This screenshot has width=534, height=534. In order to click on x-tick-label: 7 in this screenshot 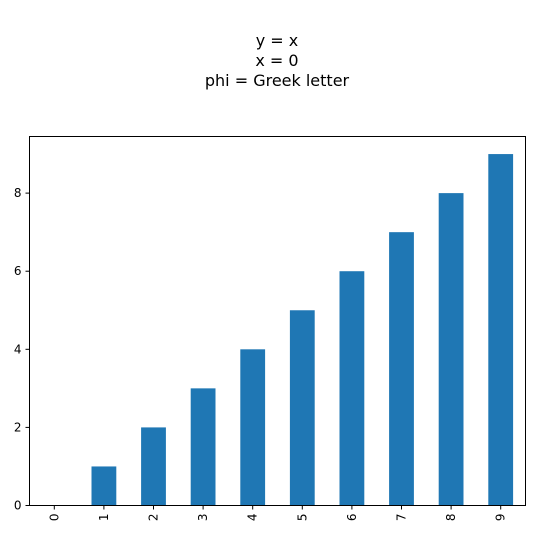, I will do `click(402, 518)`.